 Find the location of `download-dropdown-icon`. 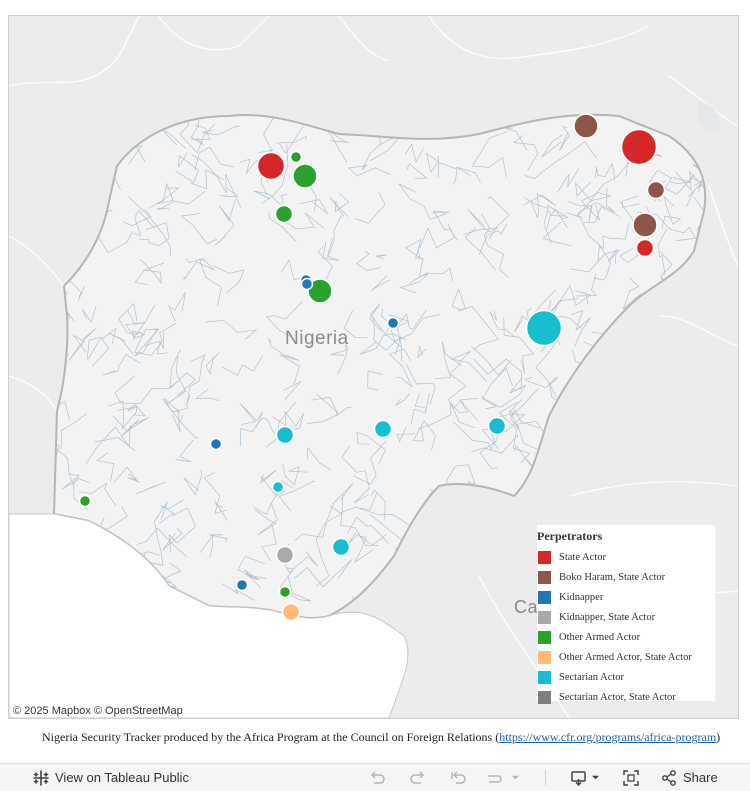

download-dropdown-icon is located at coordinates (595, 777).